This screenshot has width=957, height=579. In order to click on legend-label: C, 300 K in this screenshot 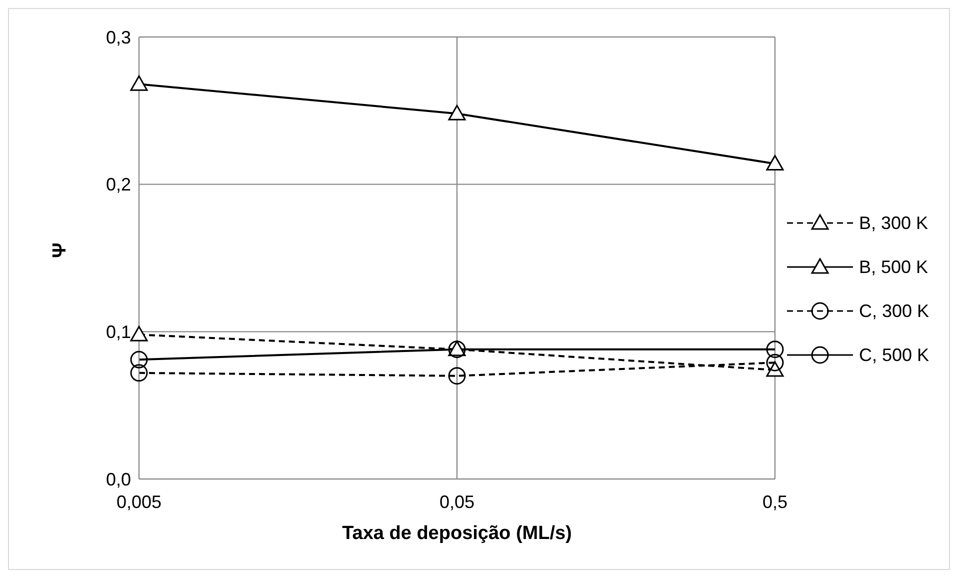, I will do `click(893, 311)`.